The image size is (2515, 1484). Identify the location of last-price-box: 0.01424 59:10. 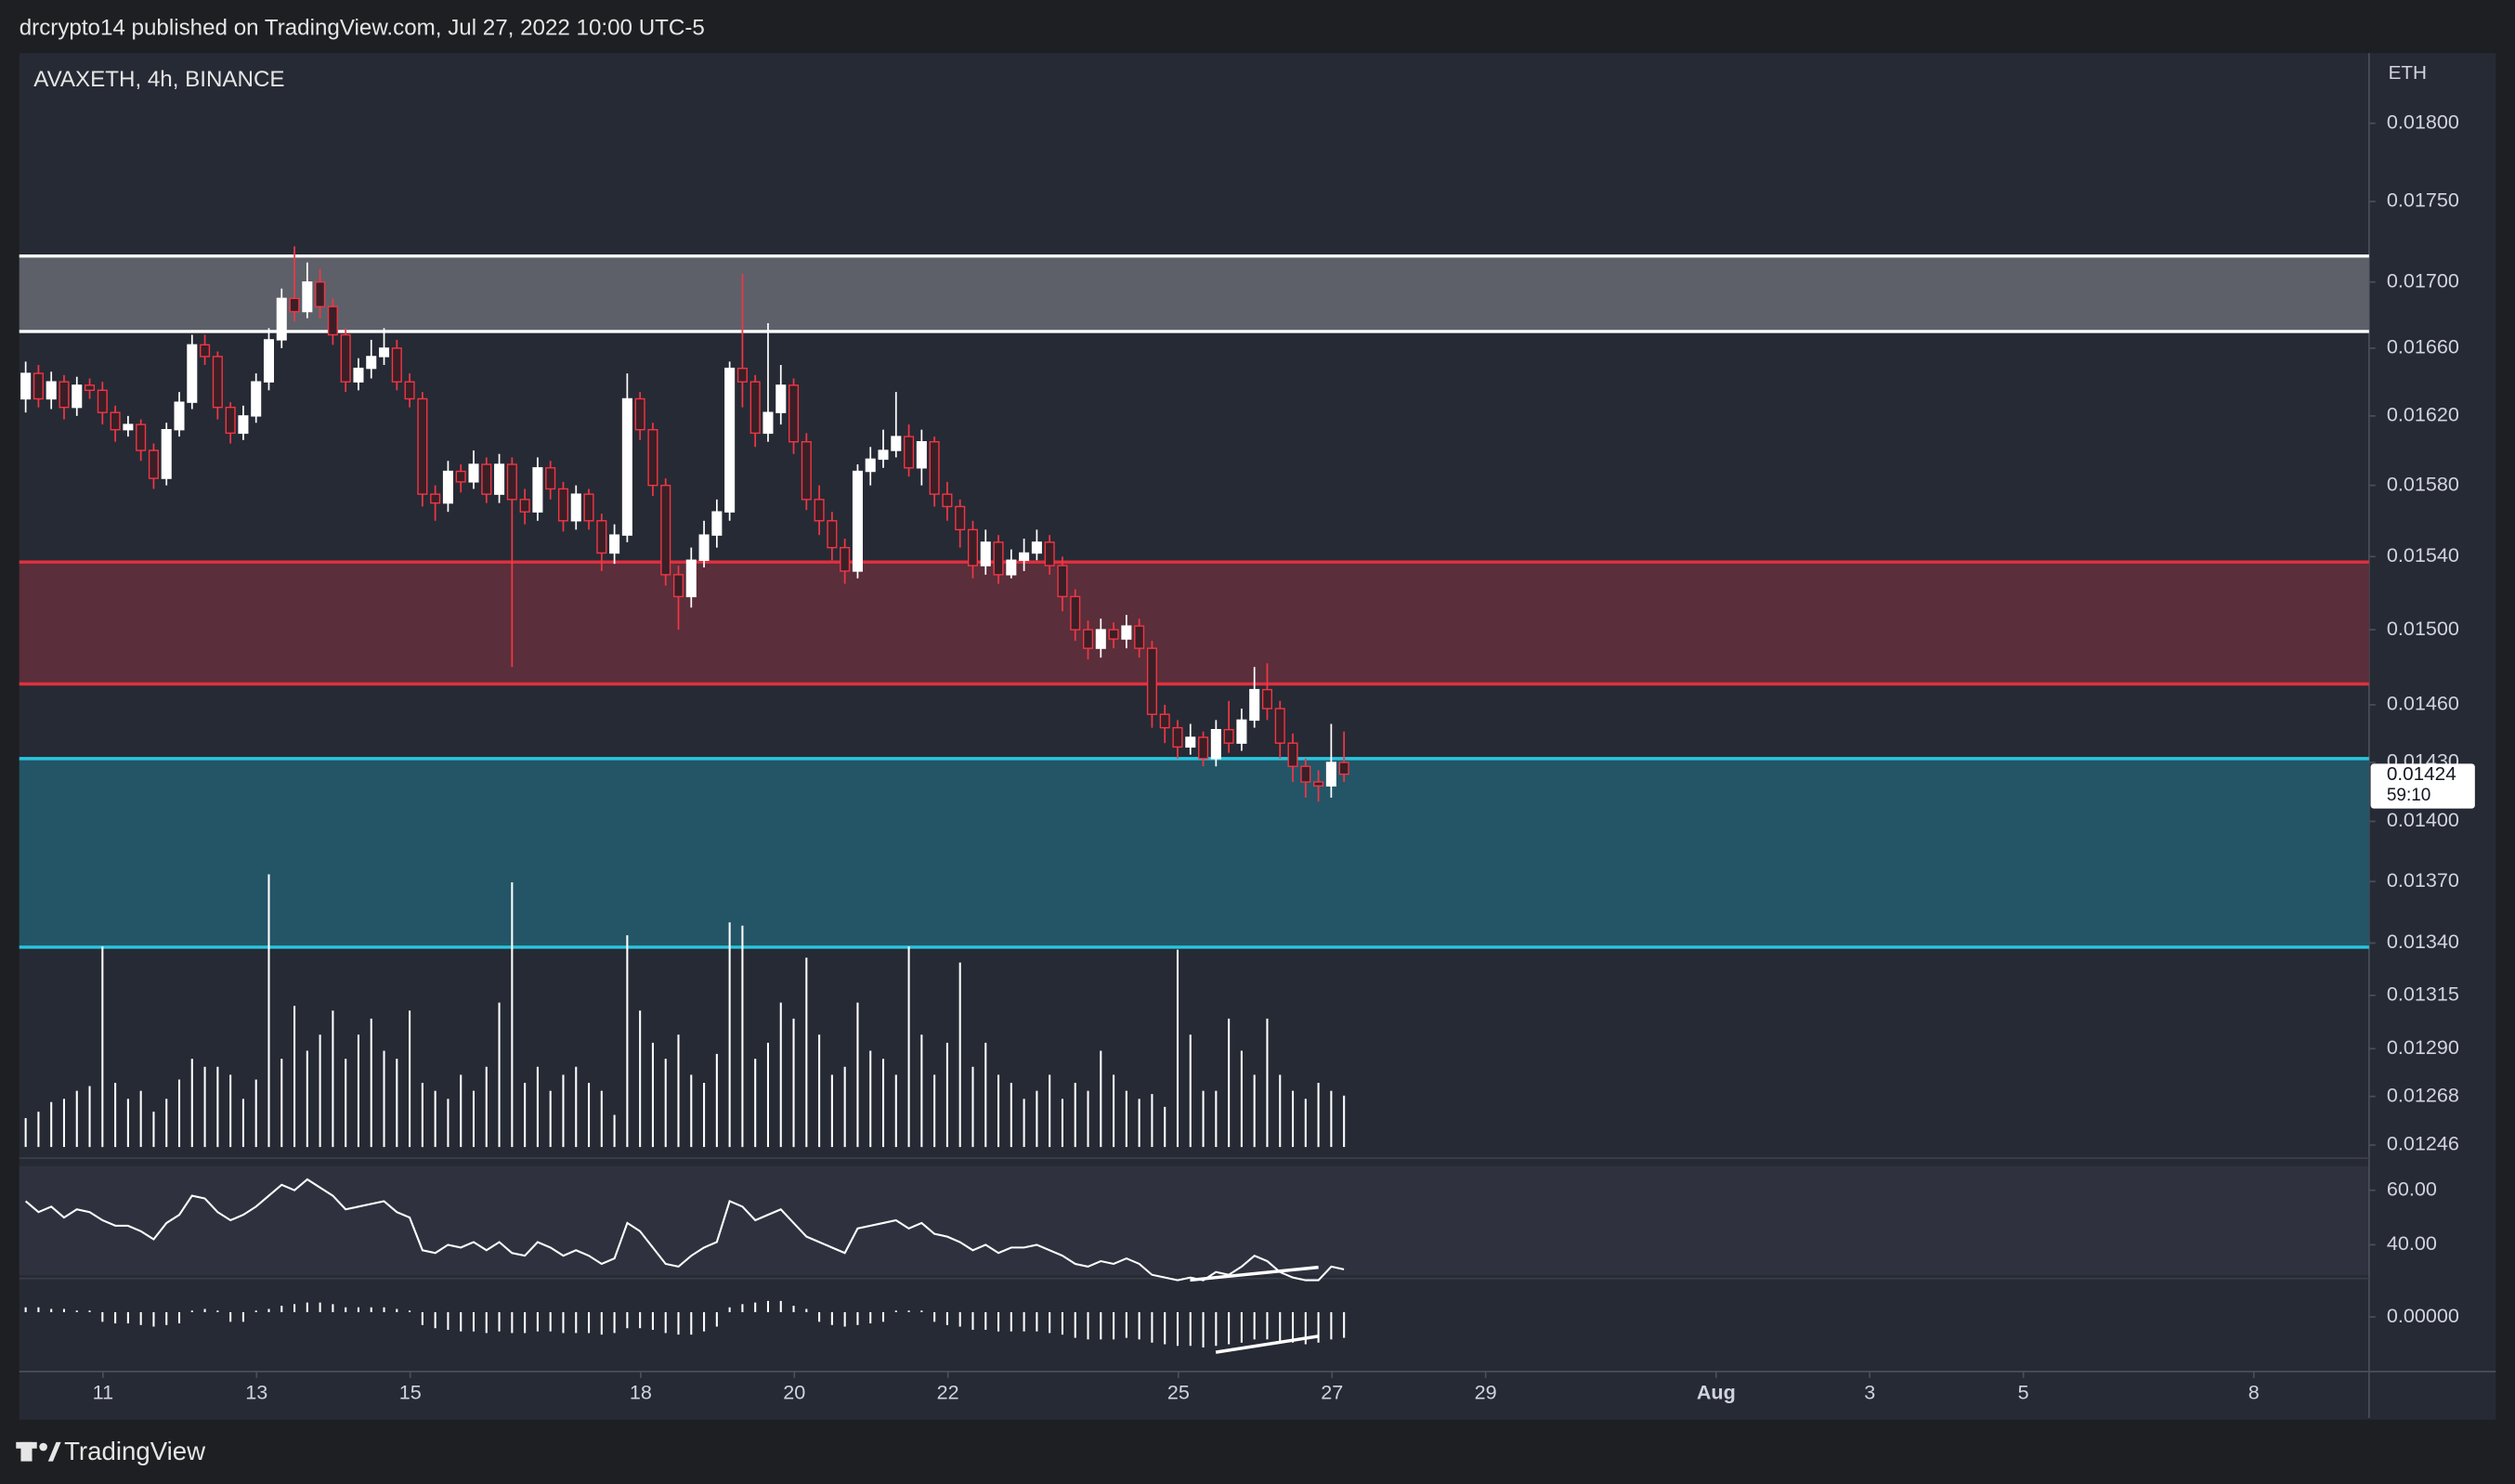
(2422, 786).